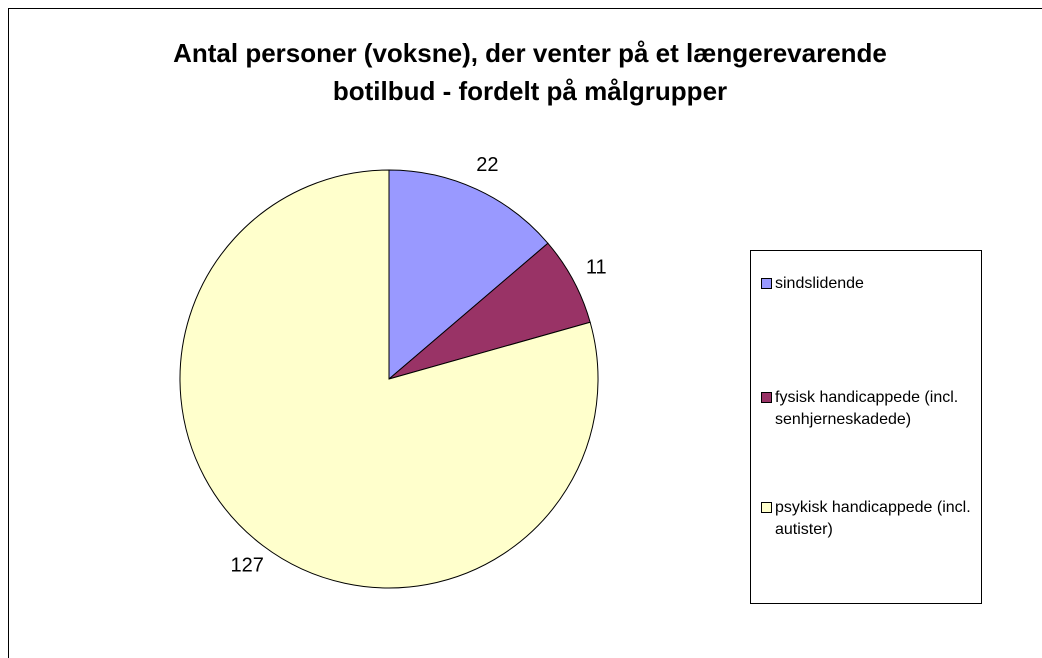 The height and width of the screenshot is (658, 1042). What do you see at coordinates (487, 165) in the screenshot?
I see `data-label: 22` at bounding box center [487, 165].